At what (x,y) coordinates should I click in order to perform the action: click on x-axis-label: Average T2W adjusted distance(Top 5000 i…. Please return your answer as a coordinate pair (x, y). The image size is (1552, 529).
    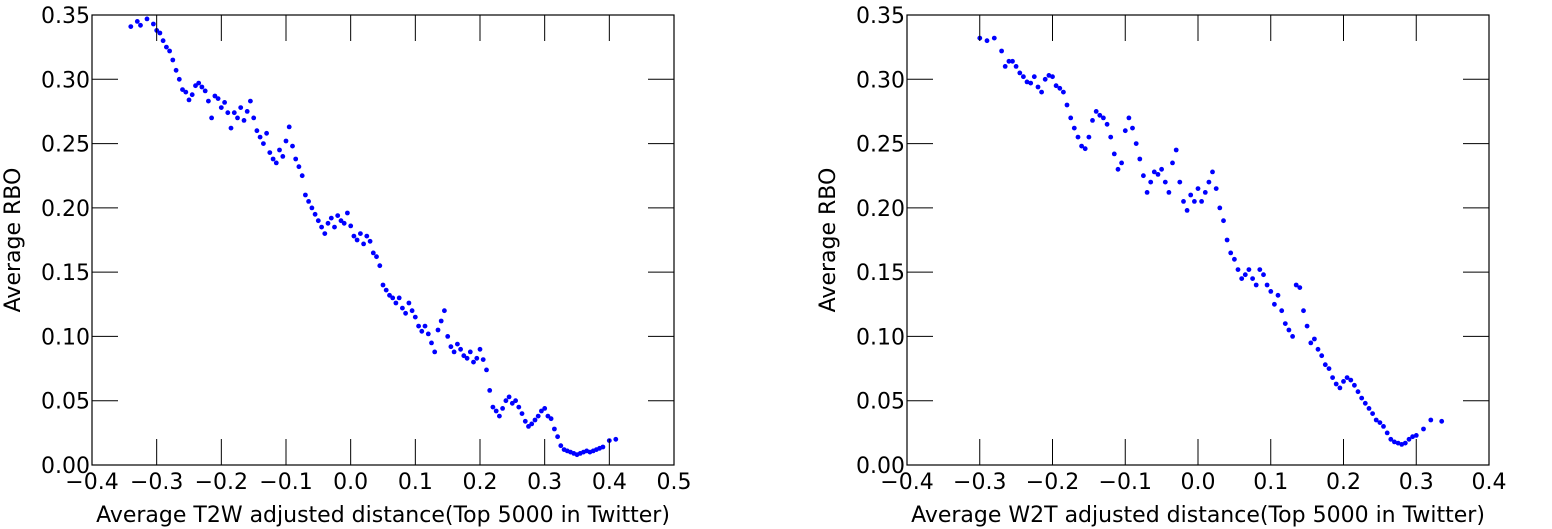
    Looking at the image, I should click on (383, 515).